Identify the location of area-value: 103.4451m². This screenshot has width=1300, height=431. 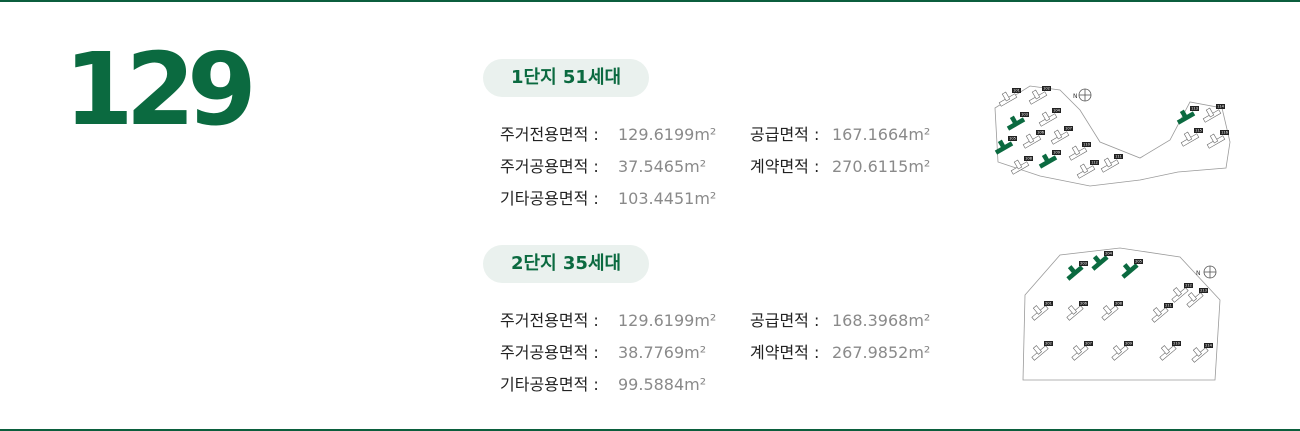
(667, 198).